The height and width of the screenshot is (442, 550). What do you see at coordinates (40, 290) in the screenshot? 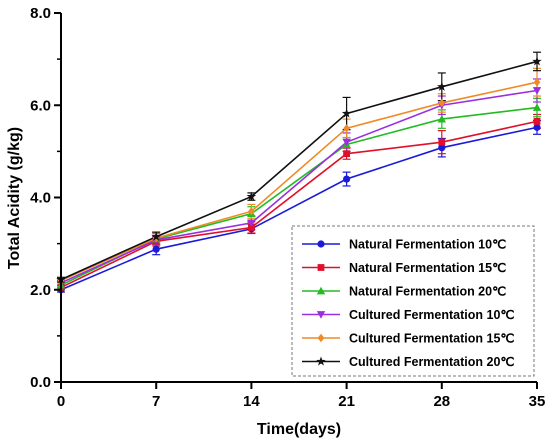
I see `y-tick-label: 2.0` at bounding box center [40, 290].